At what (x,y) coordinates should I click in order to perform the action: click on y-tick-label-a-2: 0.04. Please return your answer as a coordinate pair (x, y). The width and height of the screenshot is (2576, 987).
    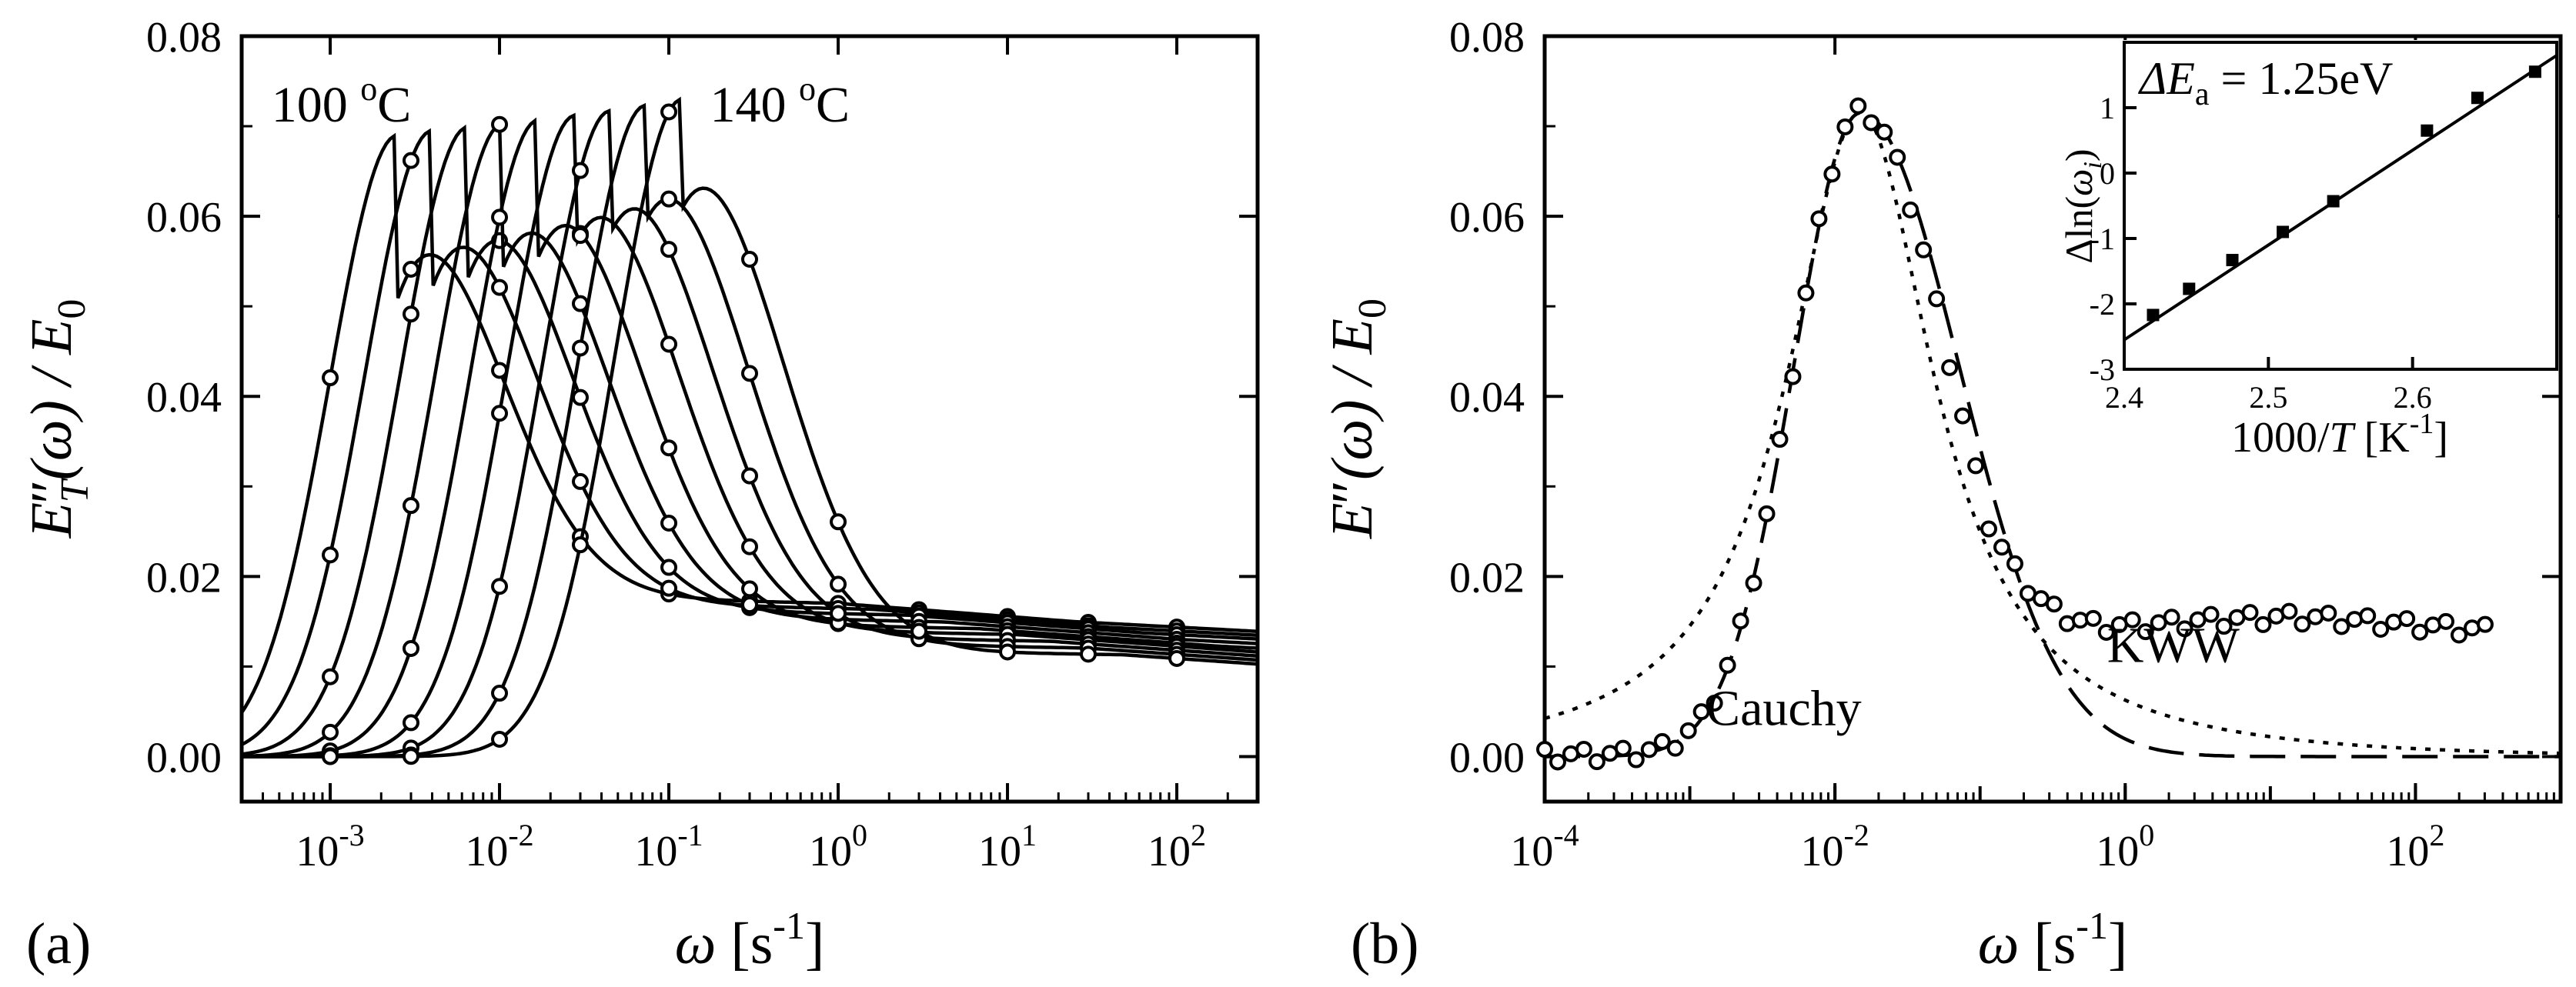
    Looking at the image, I should click on (184, 398).